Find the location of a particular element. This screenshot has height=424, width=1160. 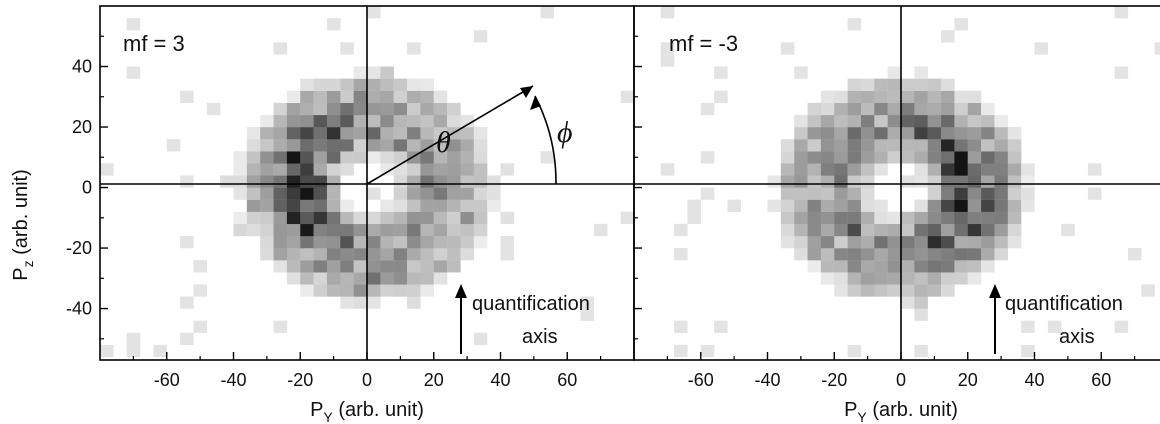

x-tick-label: -60 is located at coordinates (701, 380).